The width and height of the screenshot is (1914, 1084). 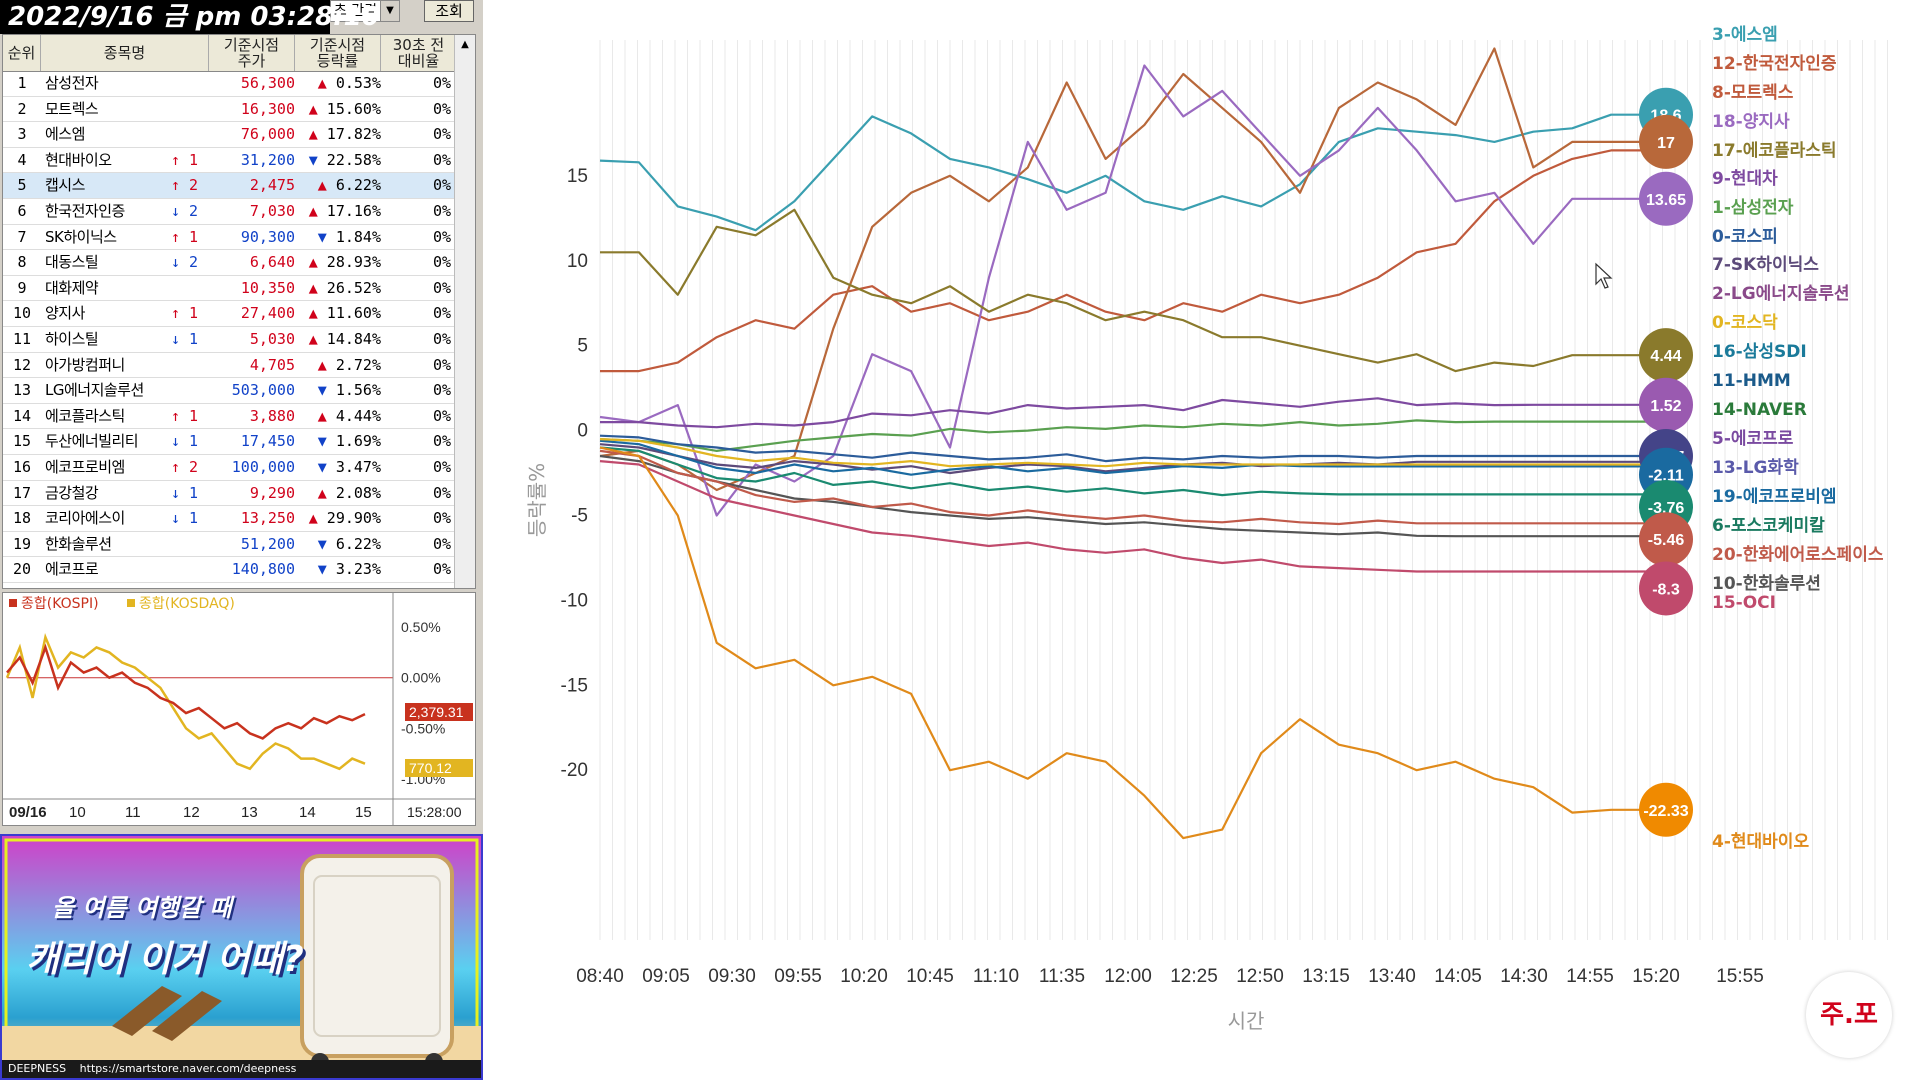 What do you see at coordinates (65, 185) in the screenshot?
I see `name-cell: 캡시스` at bounding box center [65, 185].